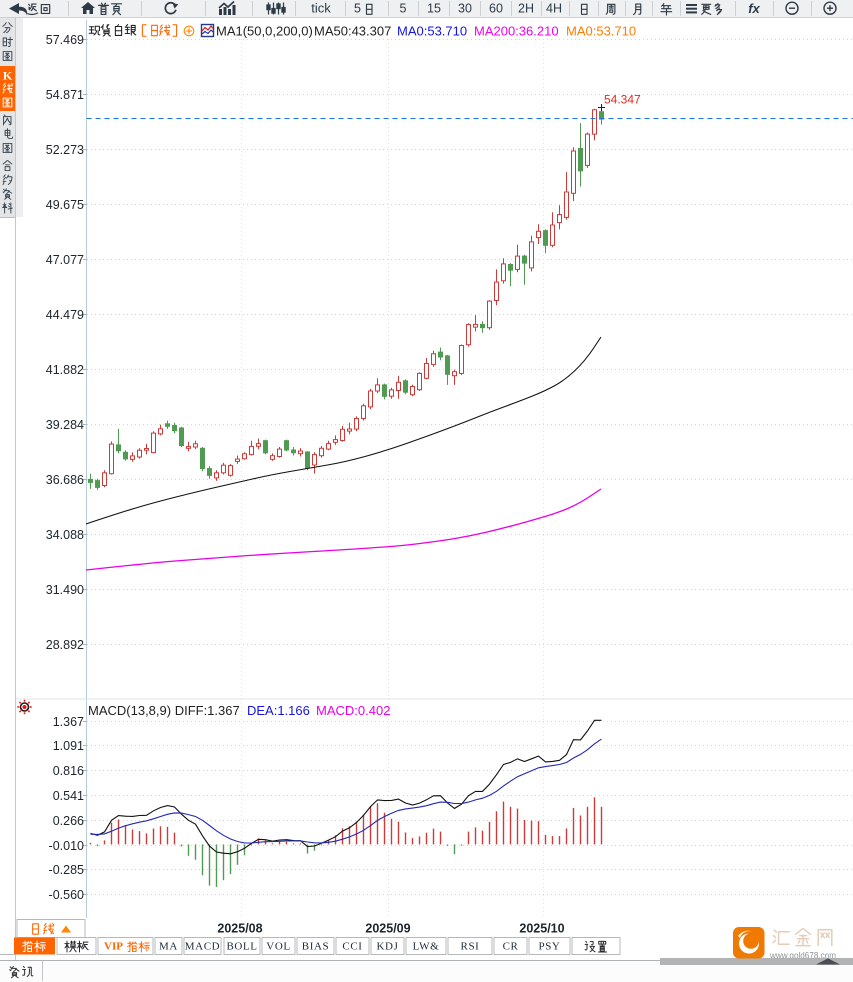 The image size is (853, 982). I want to click on svg-text: LW&, so click(426, 947).